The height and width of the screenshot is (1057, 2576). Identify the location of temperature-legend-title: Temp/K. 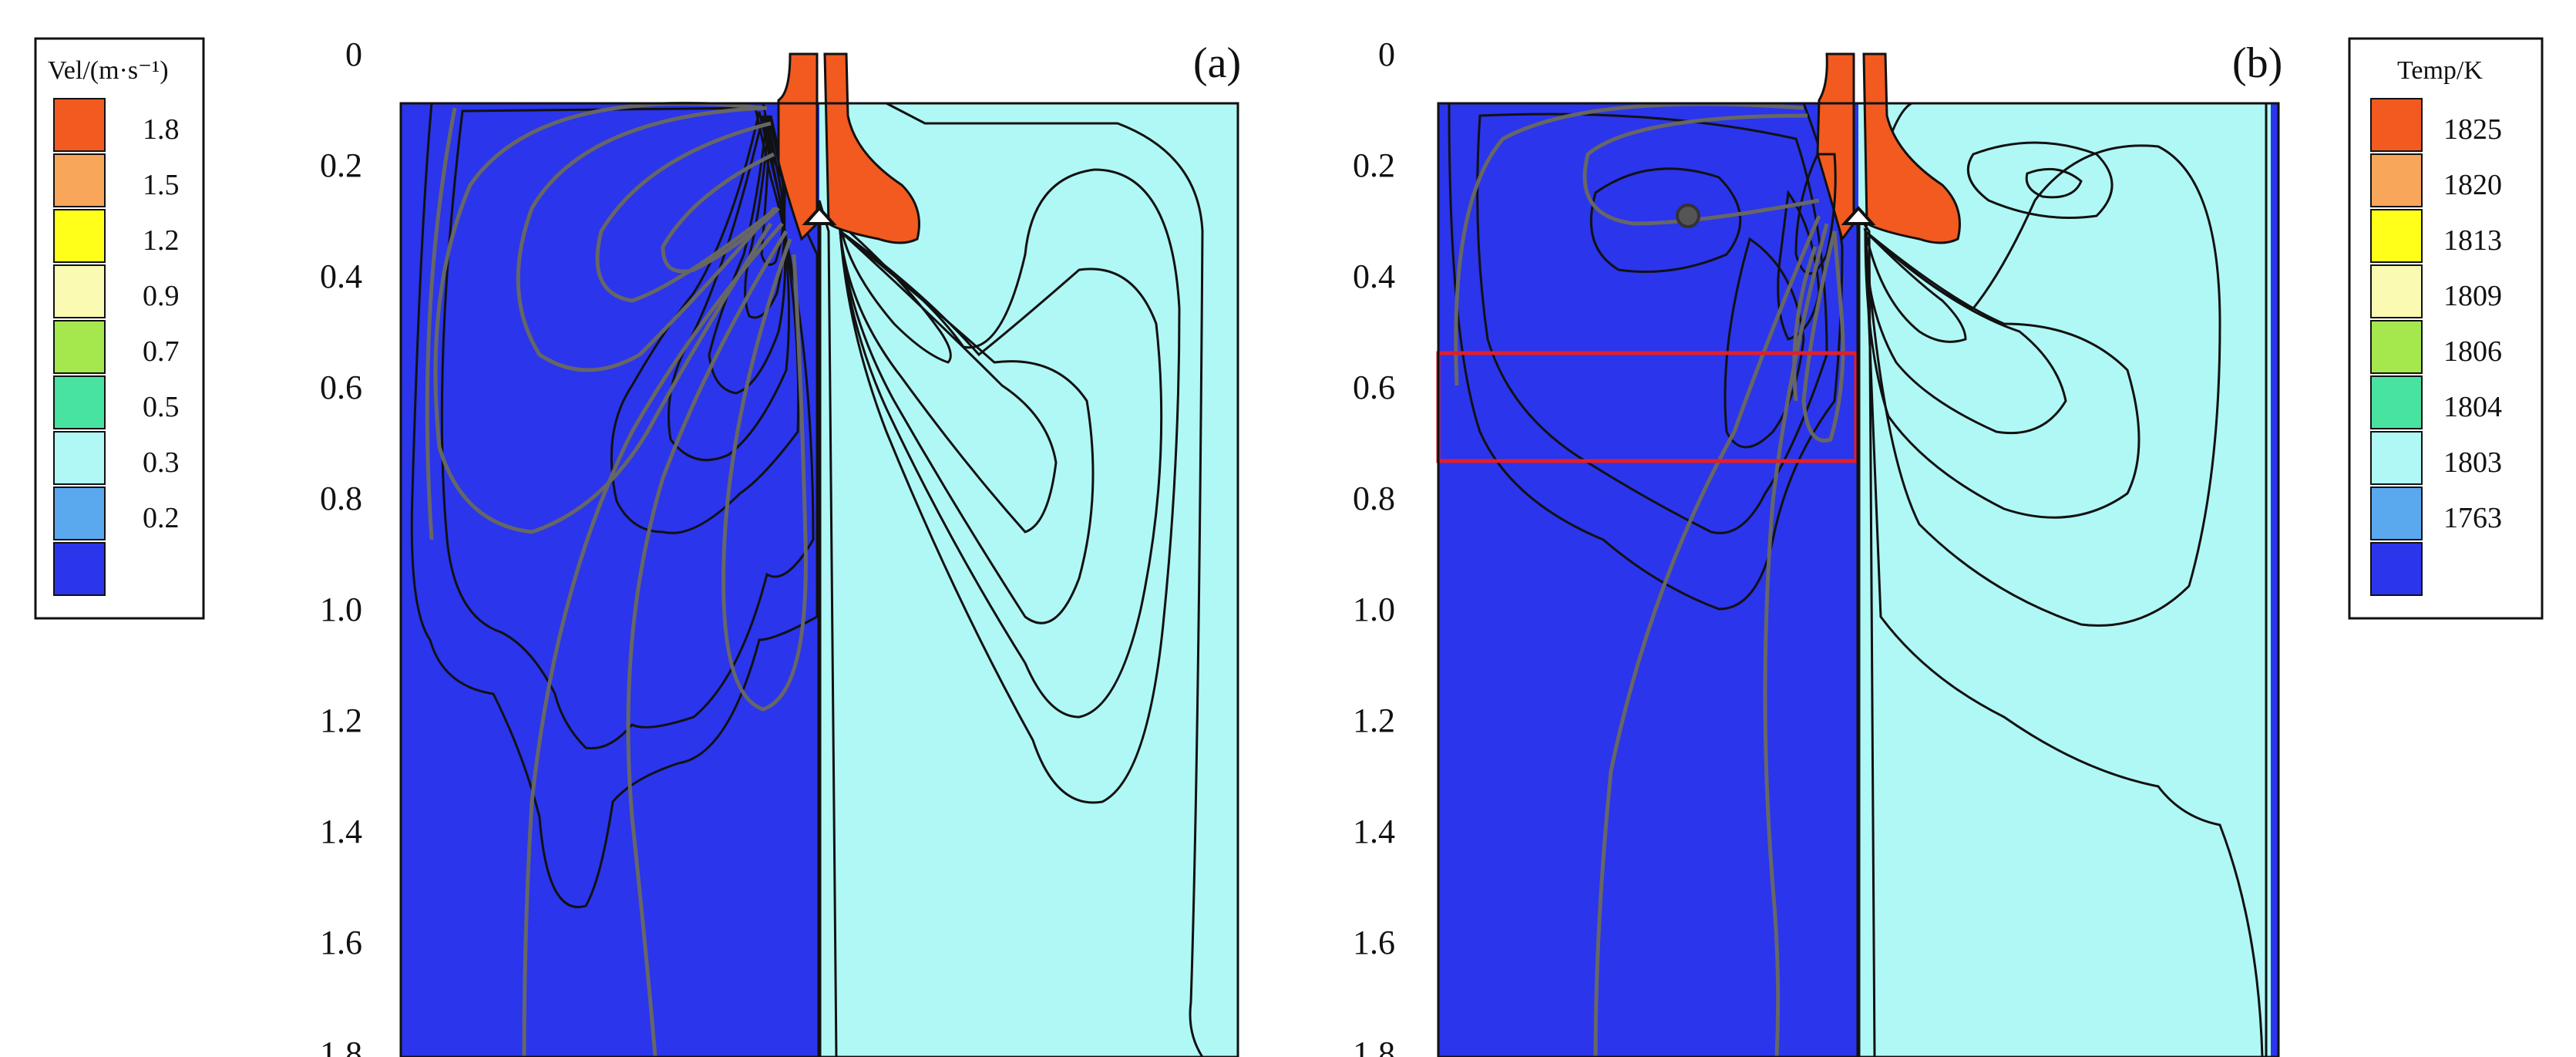
(2440, 70).